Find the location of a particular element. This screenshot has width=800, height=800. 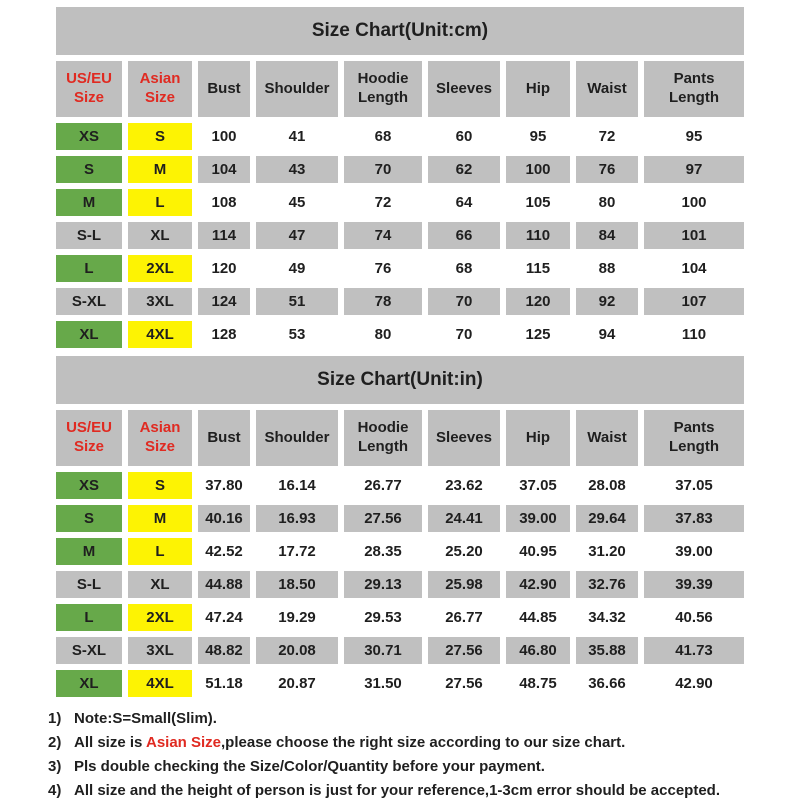

size-cell-us-eu: S is located at coordinates (89, 169).